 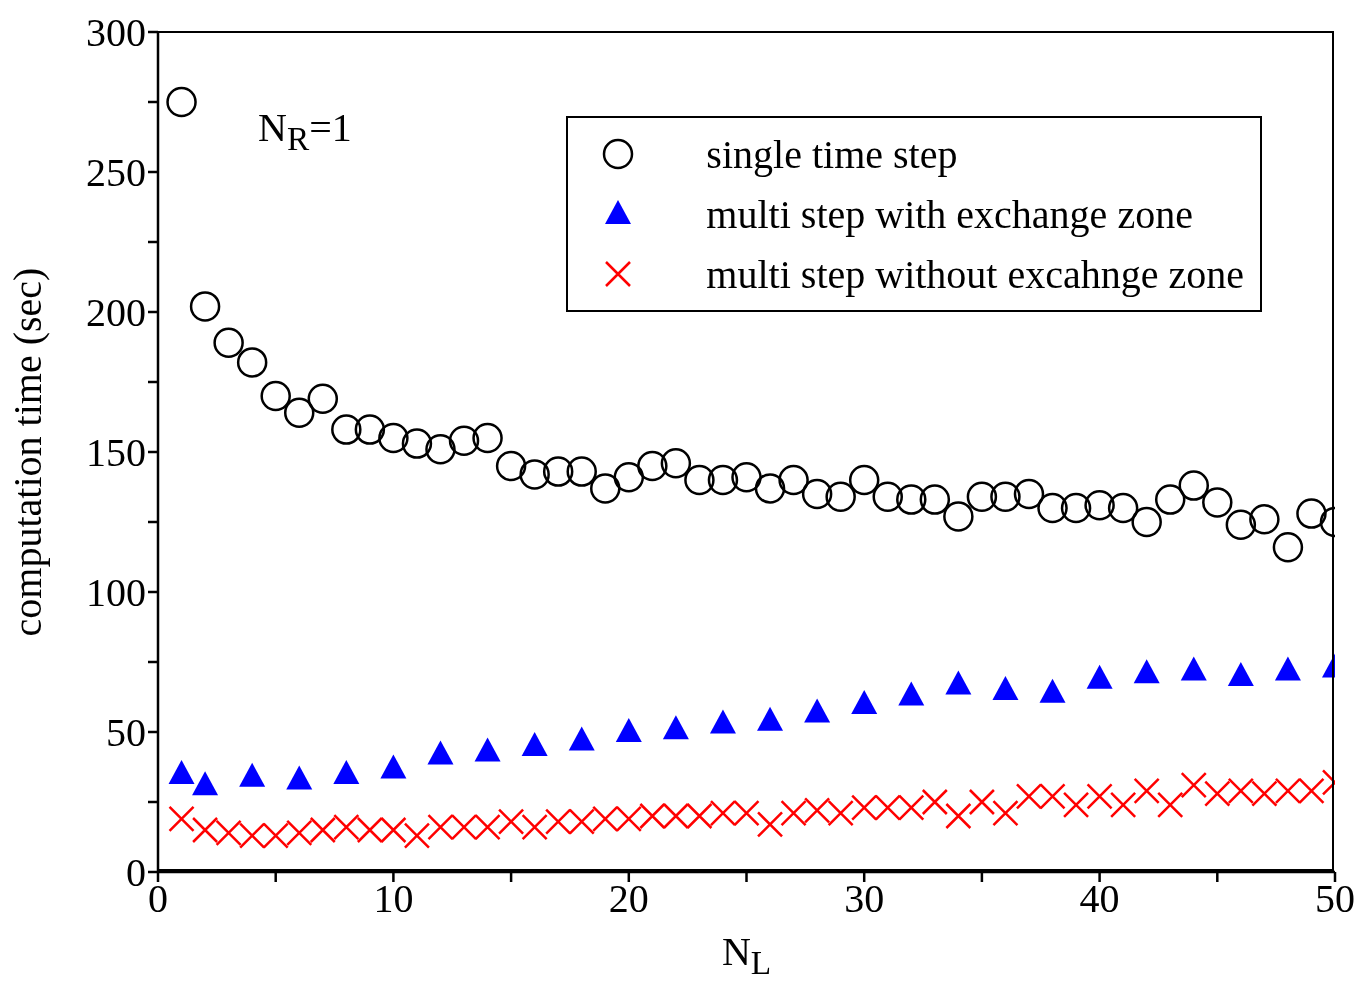 I want to click on legend-label: multi step with exchange zone, so click(x=949, y=214).